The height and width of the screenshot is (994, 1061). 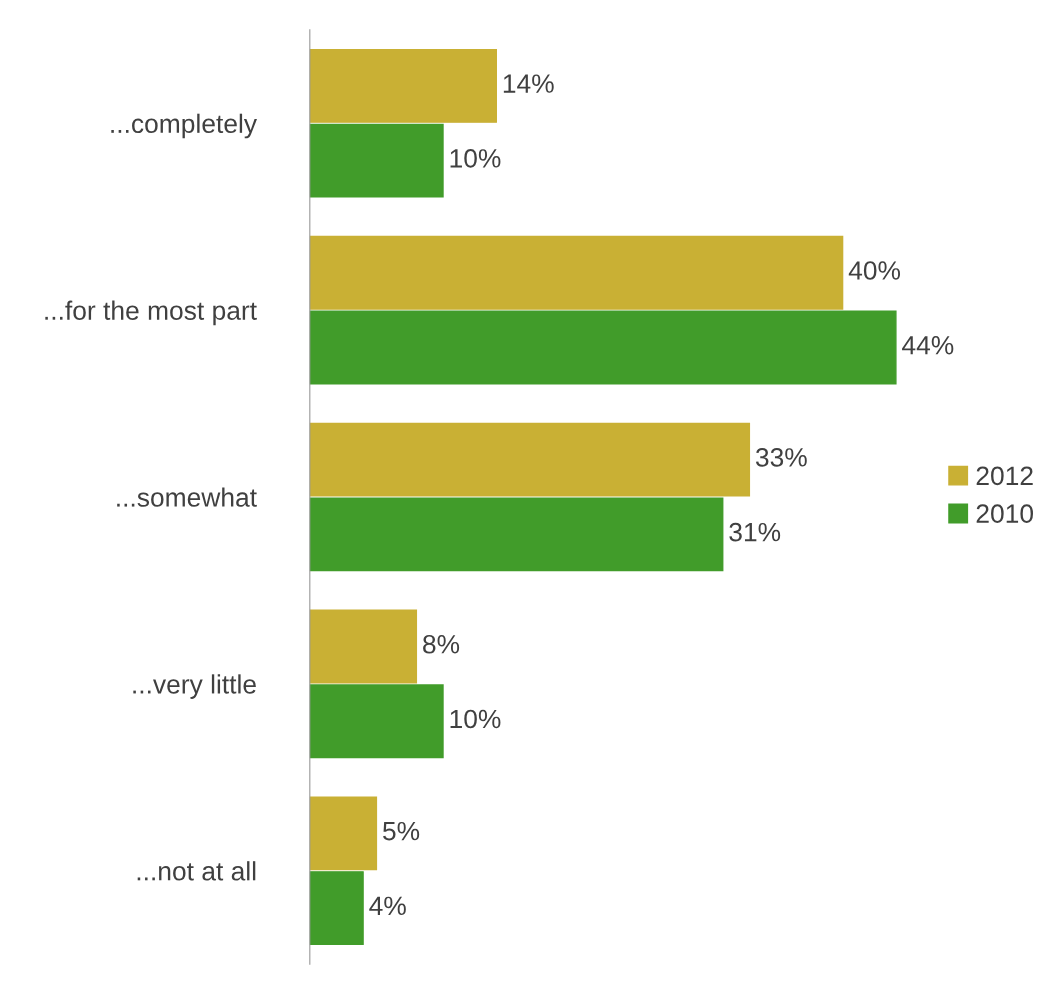 I want to click on data-label: 8%, so click(x=441, y=644).